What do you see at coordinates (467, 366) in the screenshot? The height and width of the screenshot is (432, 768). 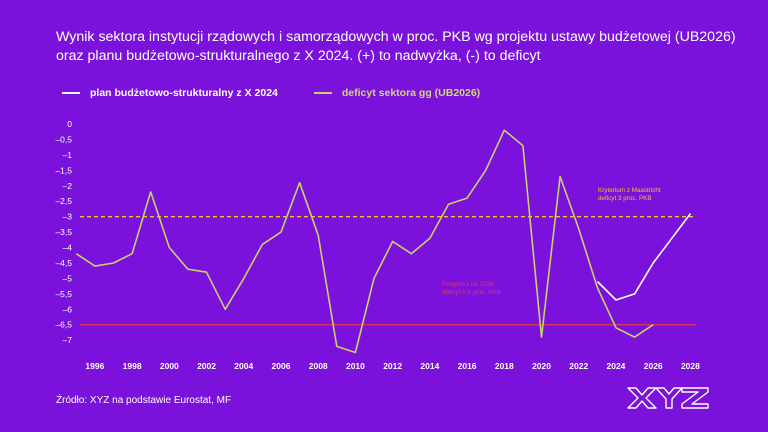 I see `x-tick-label: 2016` at bounding box center [467, 366].